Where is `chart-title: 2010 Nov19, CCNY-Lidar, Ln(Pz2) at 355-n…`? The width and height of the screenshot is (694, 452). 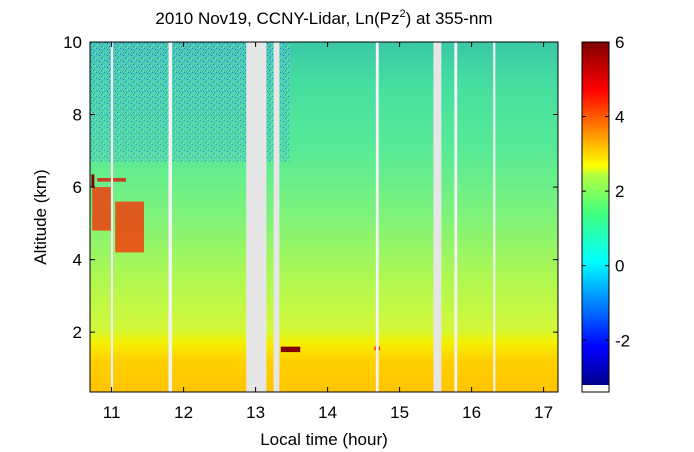
chart-title: 2010 Nov19, CCNY-Lidar, Ln(Pz2) at 355-n… is located at coordinates (323, 18).